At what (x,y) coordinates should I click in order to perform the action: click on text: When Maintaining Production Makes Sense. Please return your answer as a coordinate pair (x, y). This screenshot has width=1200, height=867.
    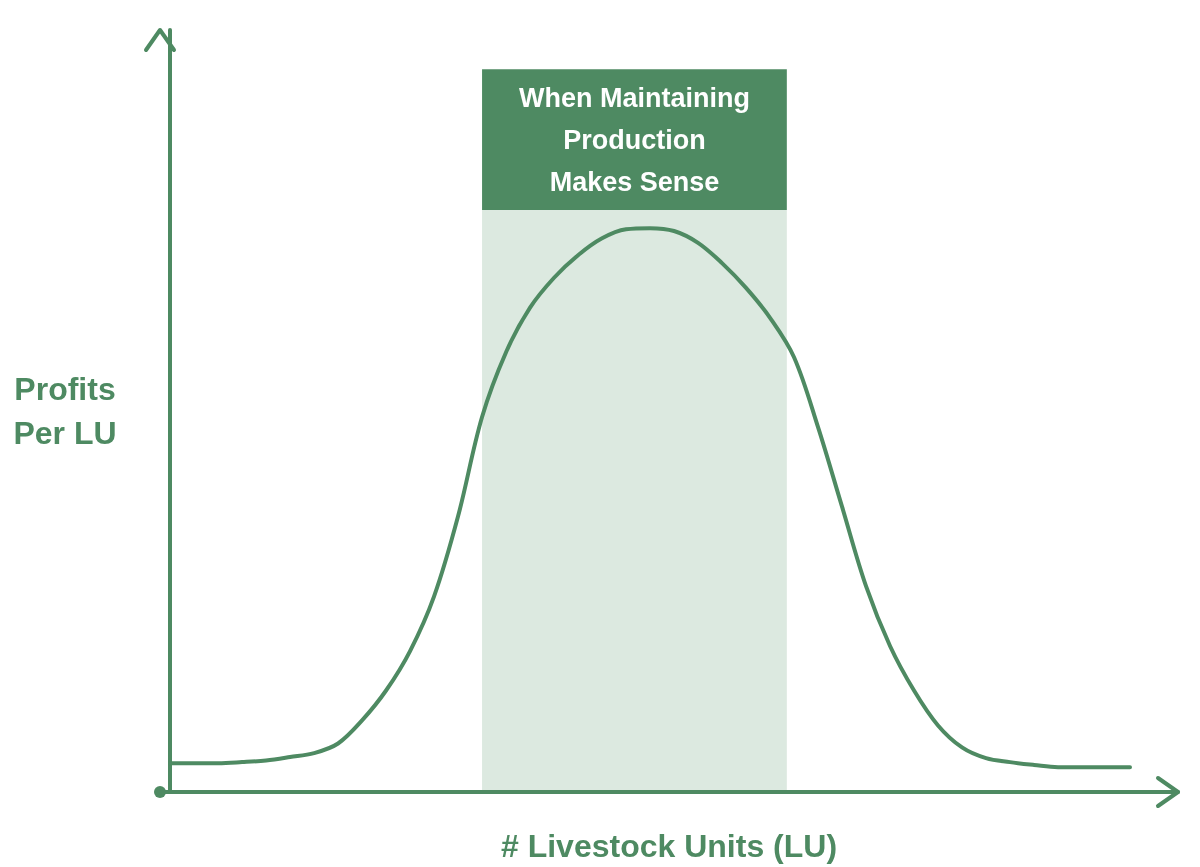
    Looking at the image, I should click on (634, 139).